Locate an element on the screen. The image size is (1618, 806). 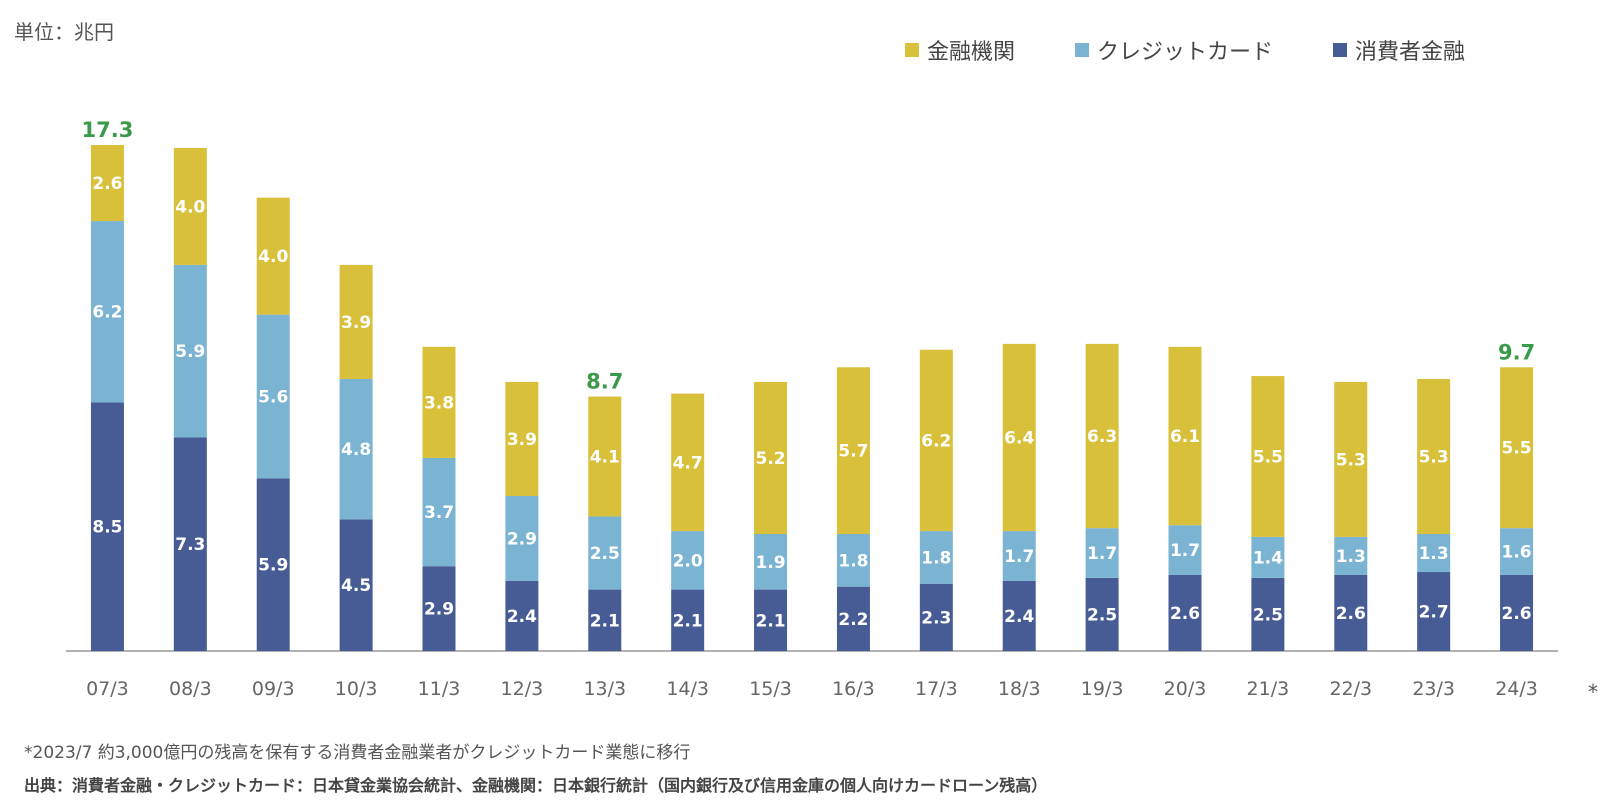
data-label-financial_institution-22/3: 5.3 is located at coordinates (1351, 460).